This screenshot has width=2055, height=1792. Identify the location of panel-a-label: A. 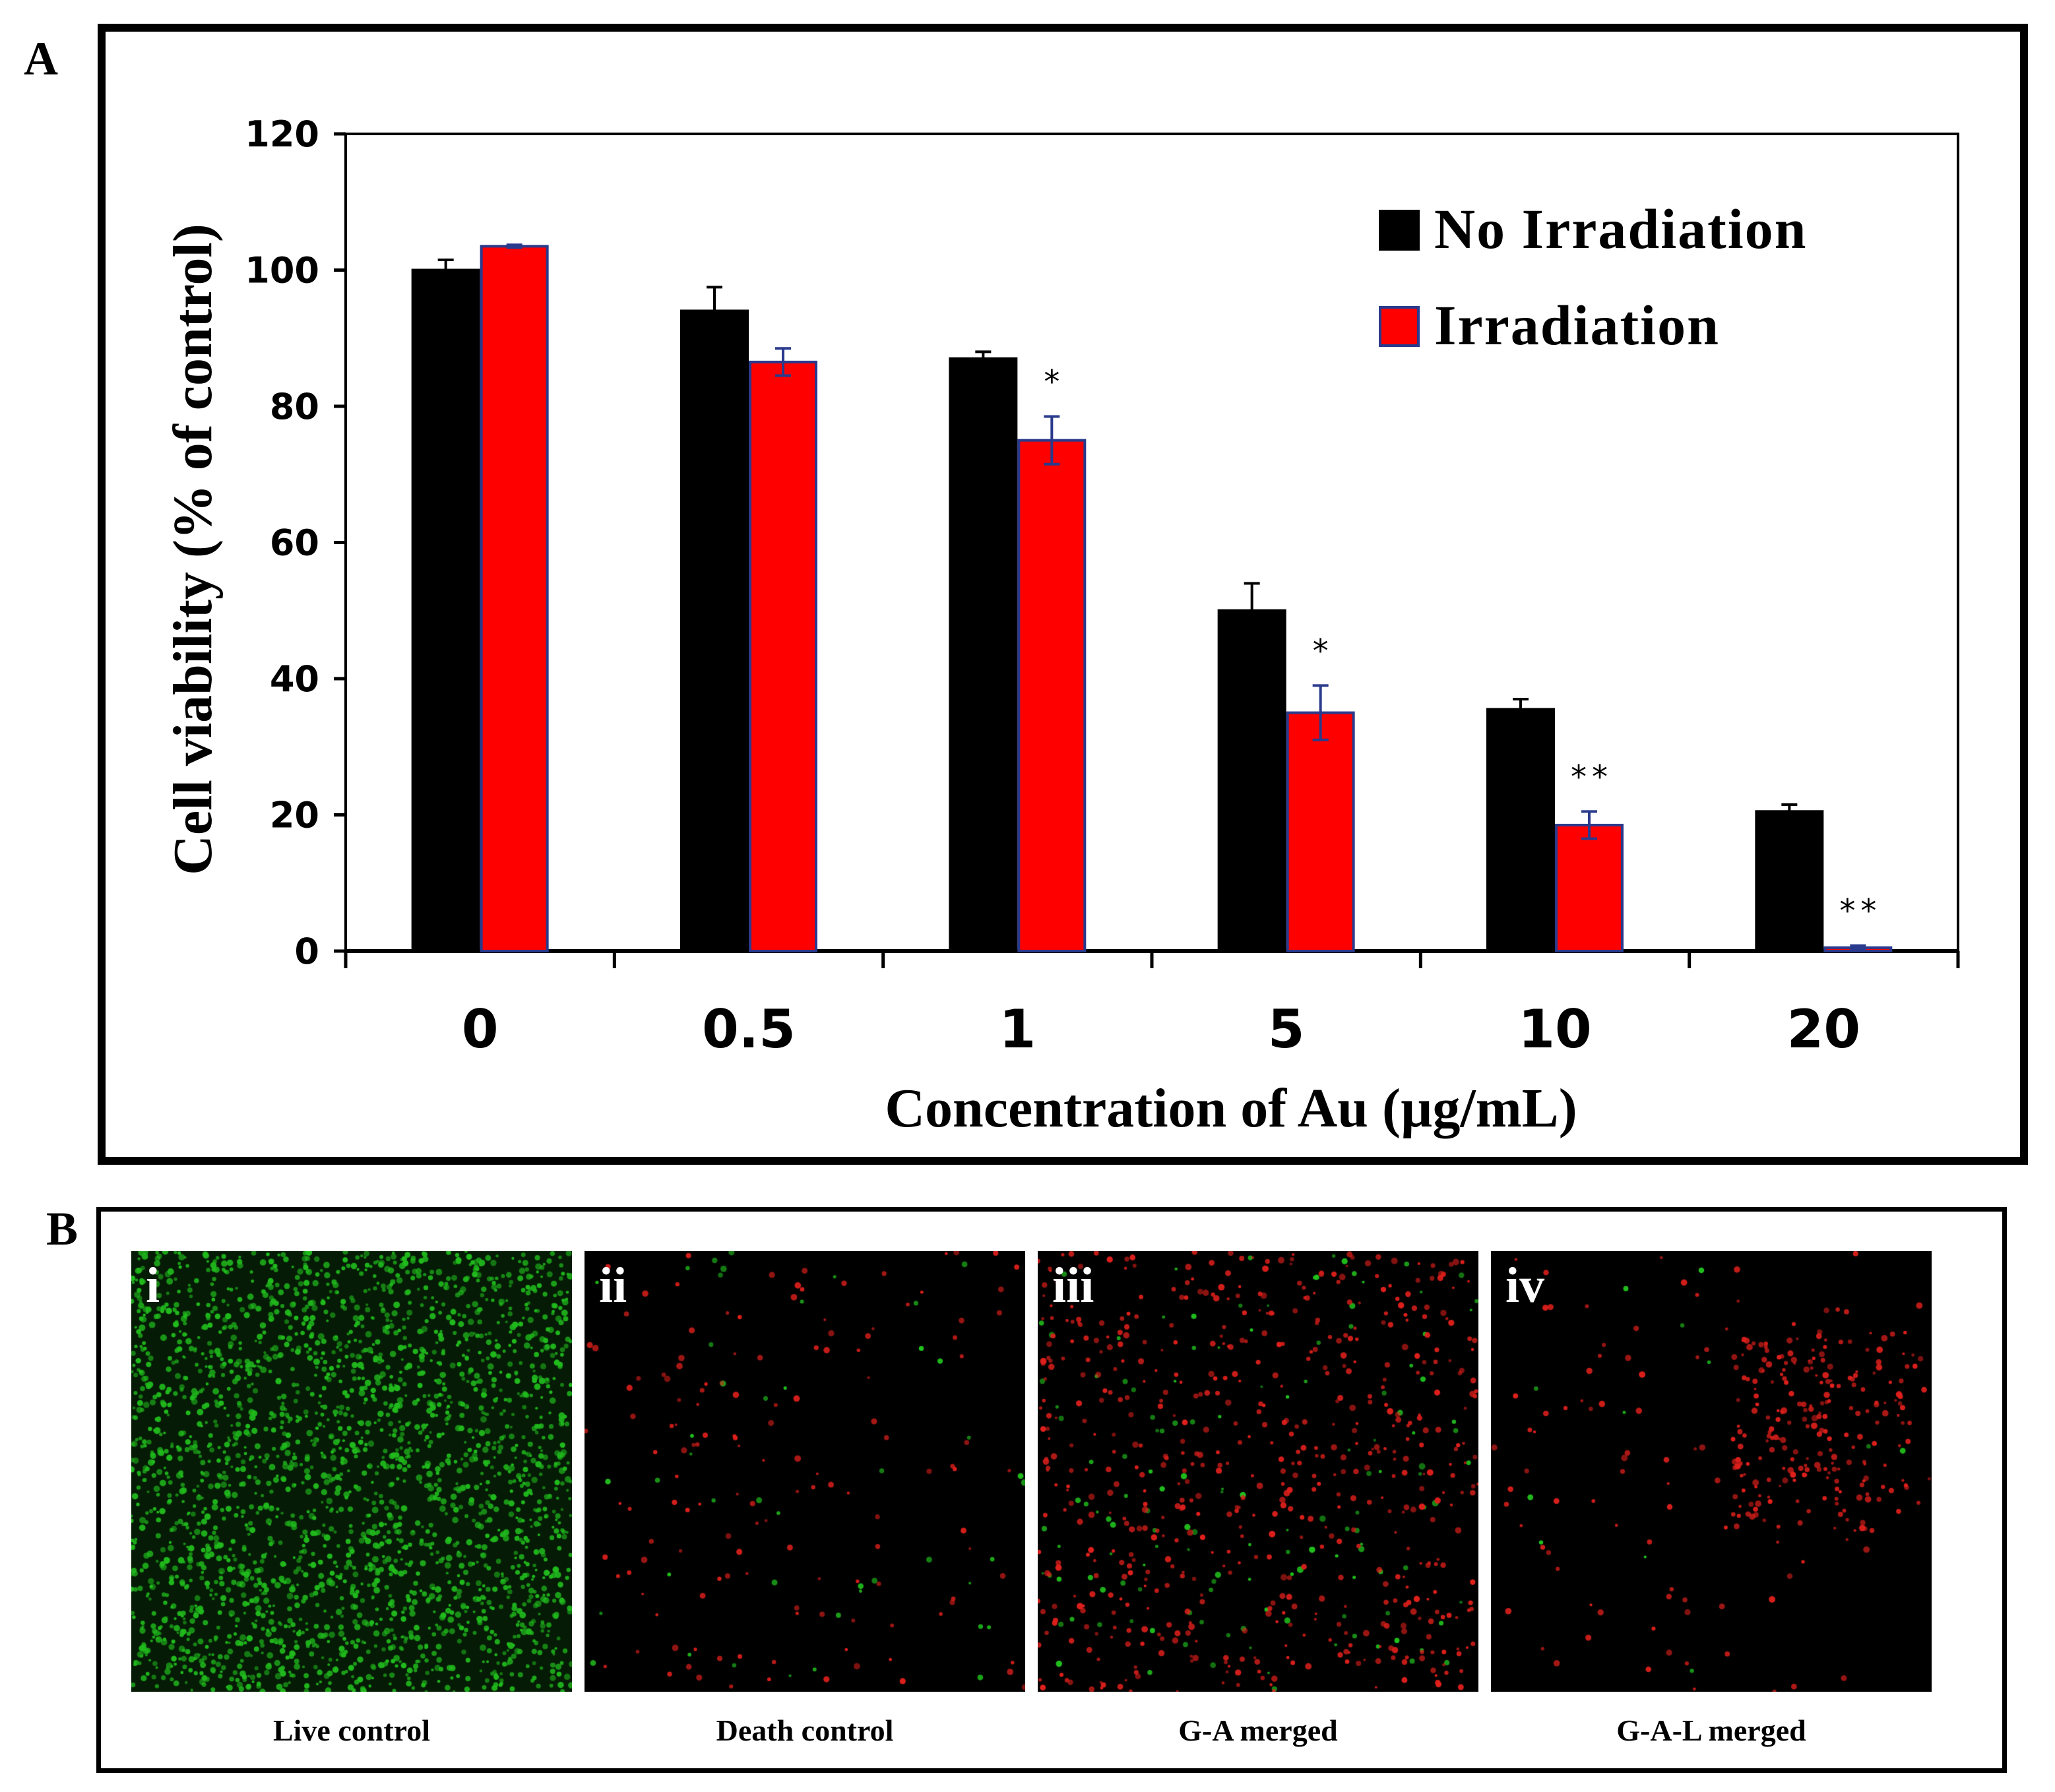
(41, 59).